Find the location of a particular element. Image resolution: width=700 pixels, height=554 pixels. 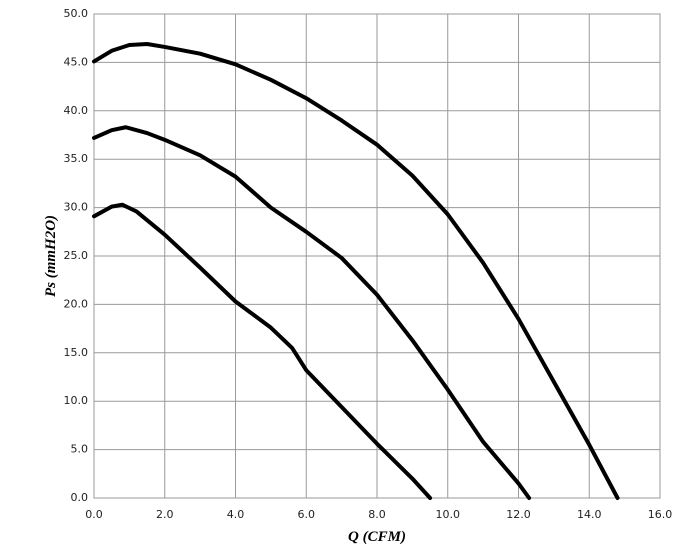

x-tick-label: 6.0 is located at coordinates (307, 514).